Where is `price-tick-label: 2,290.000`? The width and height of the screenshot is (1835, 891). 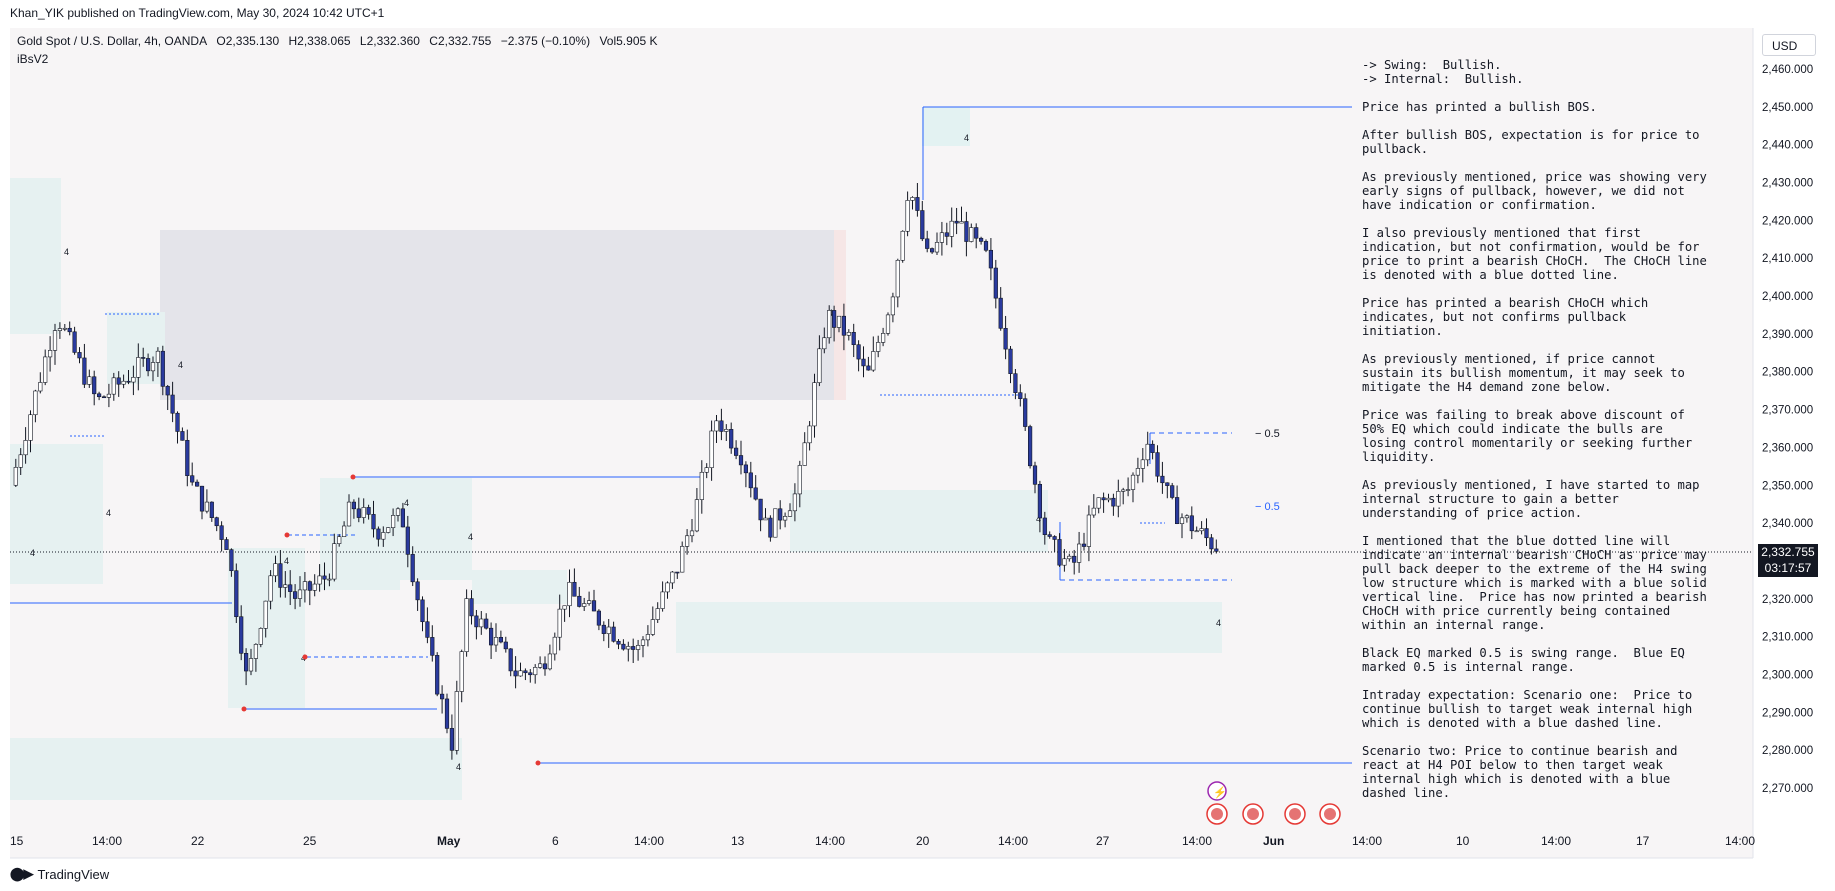 price-tick-label: 2,290.000 is located at coordinates (1787, 713).